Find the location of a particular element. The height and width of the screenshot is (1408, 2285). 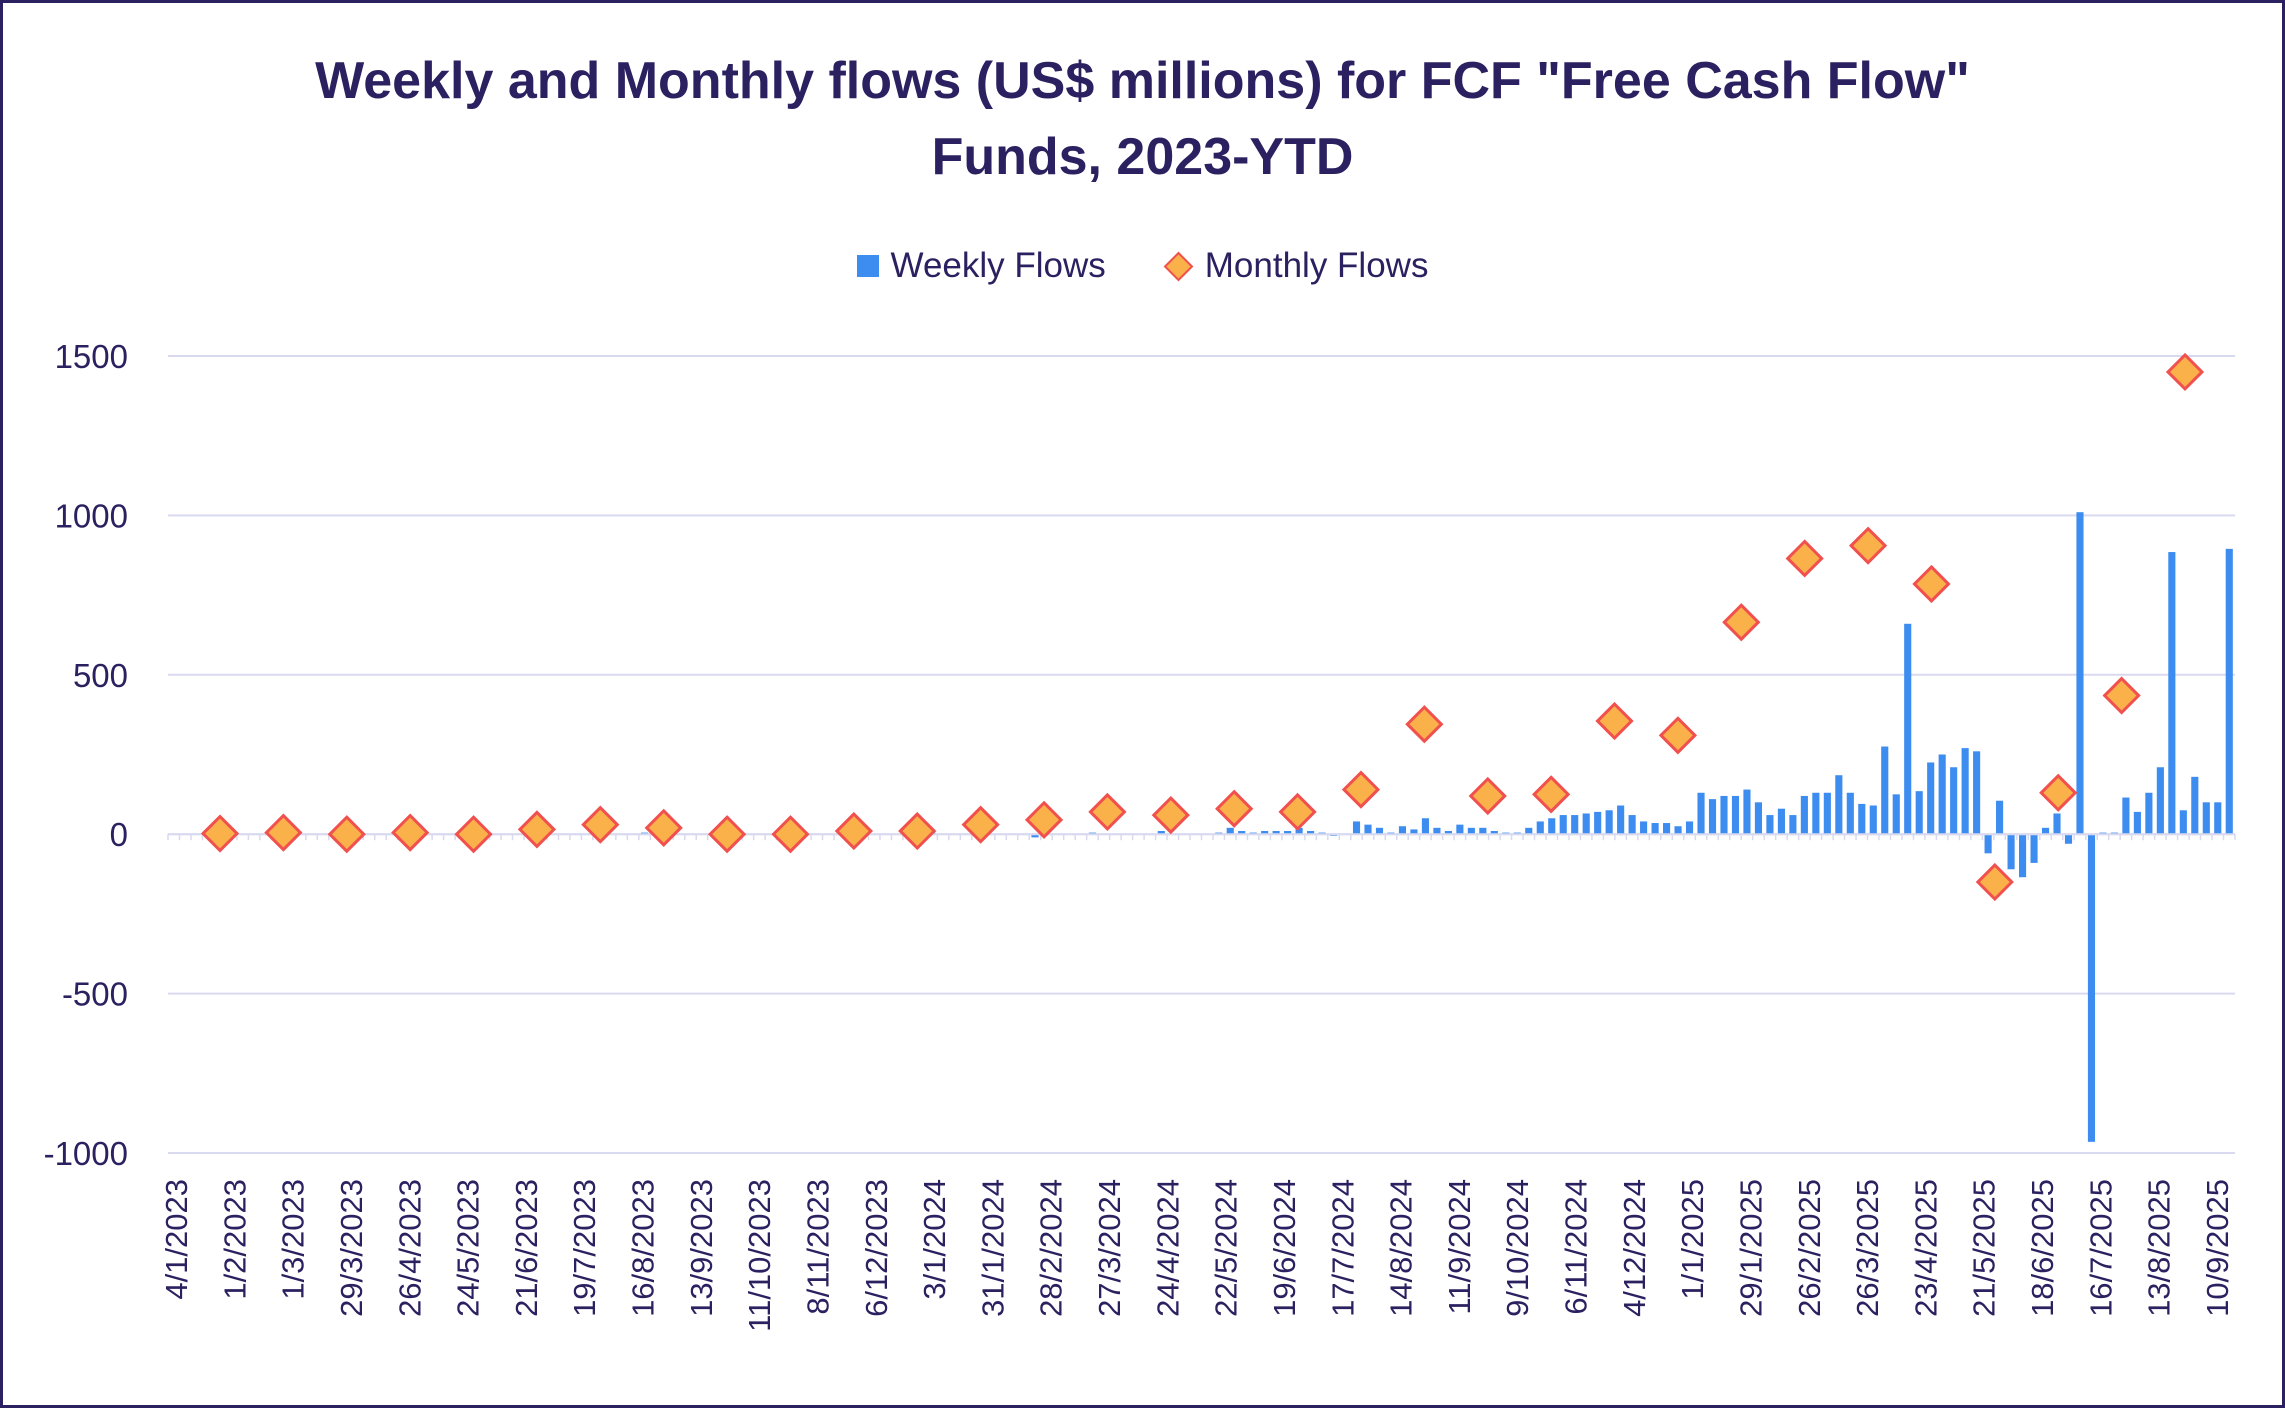

x-tick-label: 1/1/2025 is located at coordinates (1692, 1239).